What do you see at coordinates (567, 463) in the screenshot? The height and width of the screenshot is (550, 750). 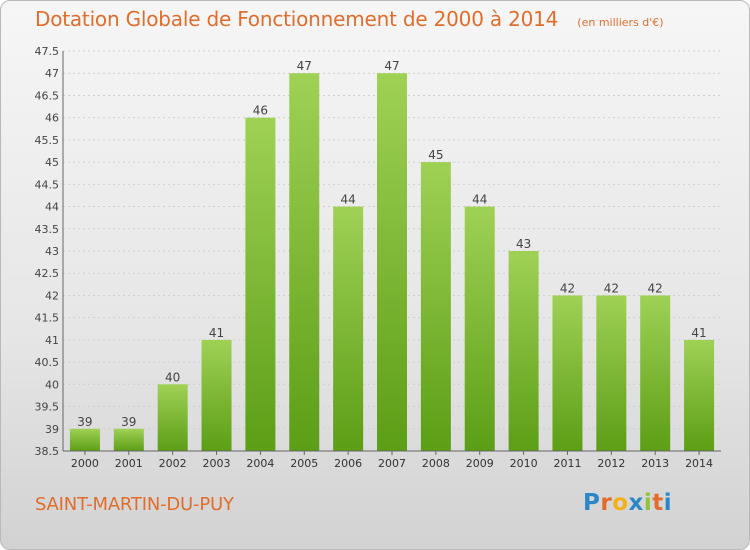 I see `x-tick-label: 2011` at bounding box center [567, 463].